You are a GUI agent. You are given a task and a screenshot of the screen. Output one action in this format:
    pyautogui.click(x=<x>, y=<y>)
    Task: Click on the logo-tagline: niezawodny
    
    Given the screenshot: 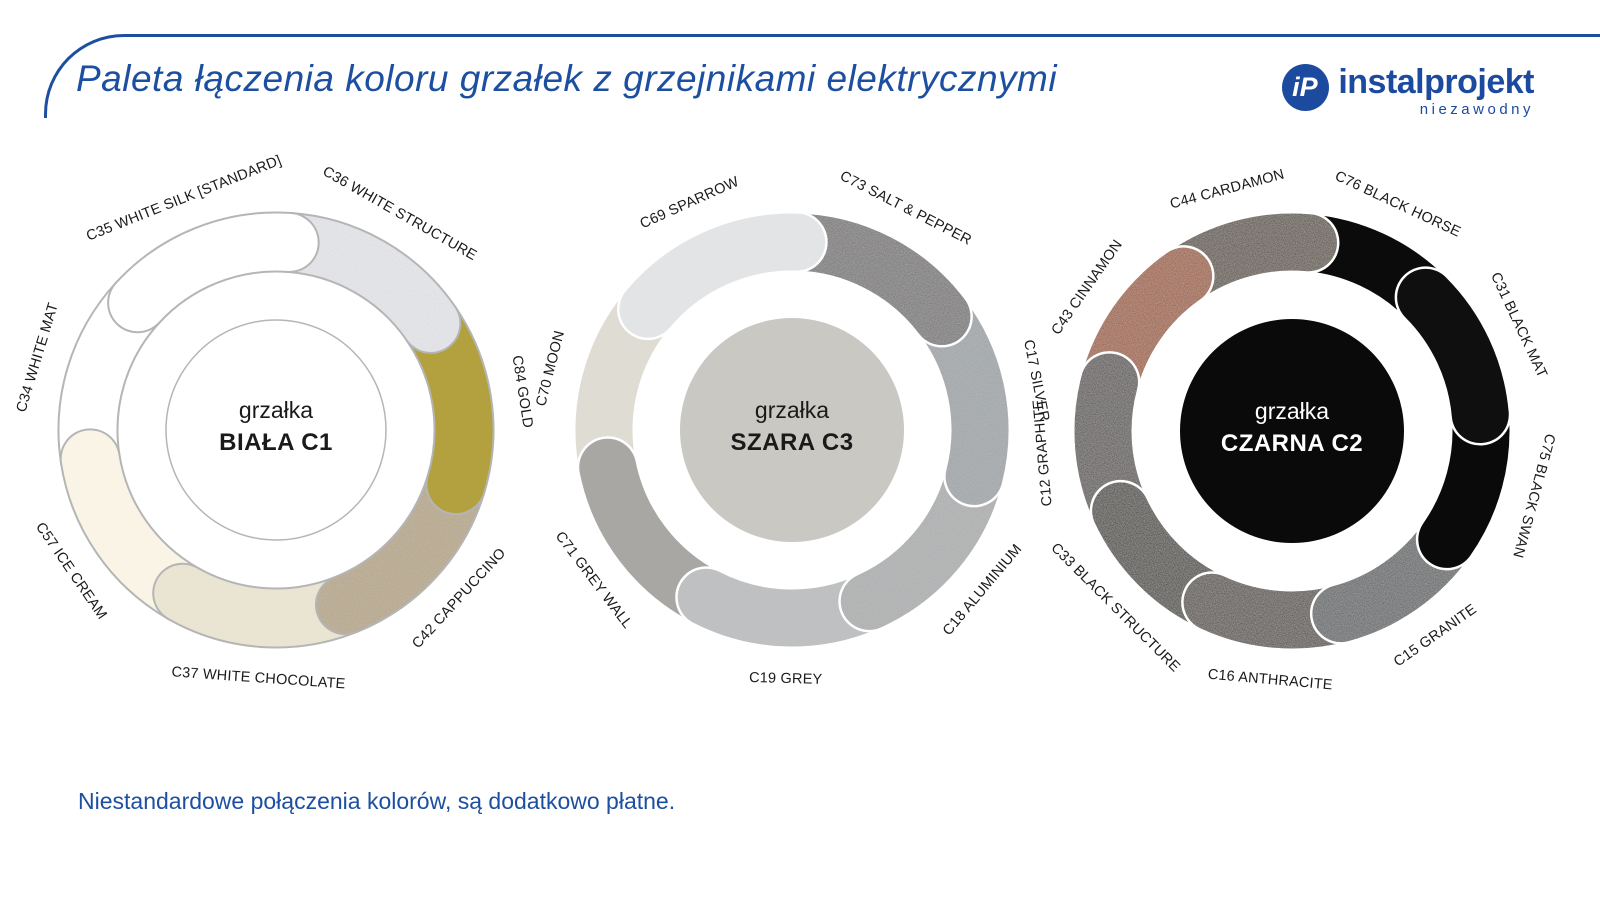 What is the action you would take?
    pyautogui.click(x=1476, y=110)
    